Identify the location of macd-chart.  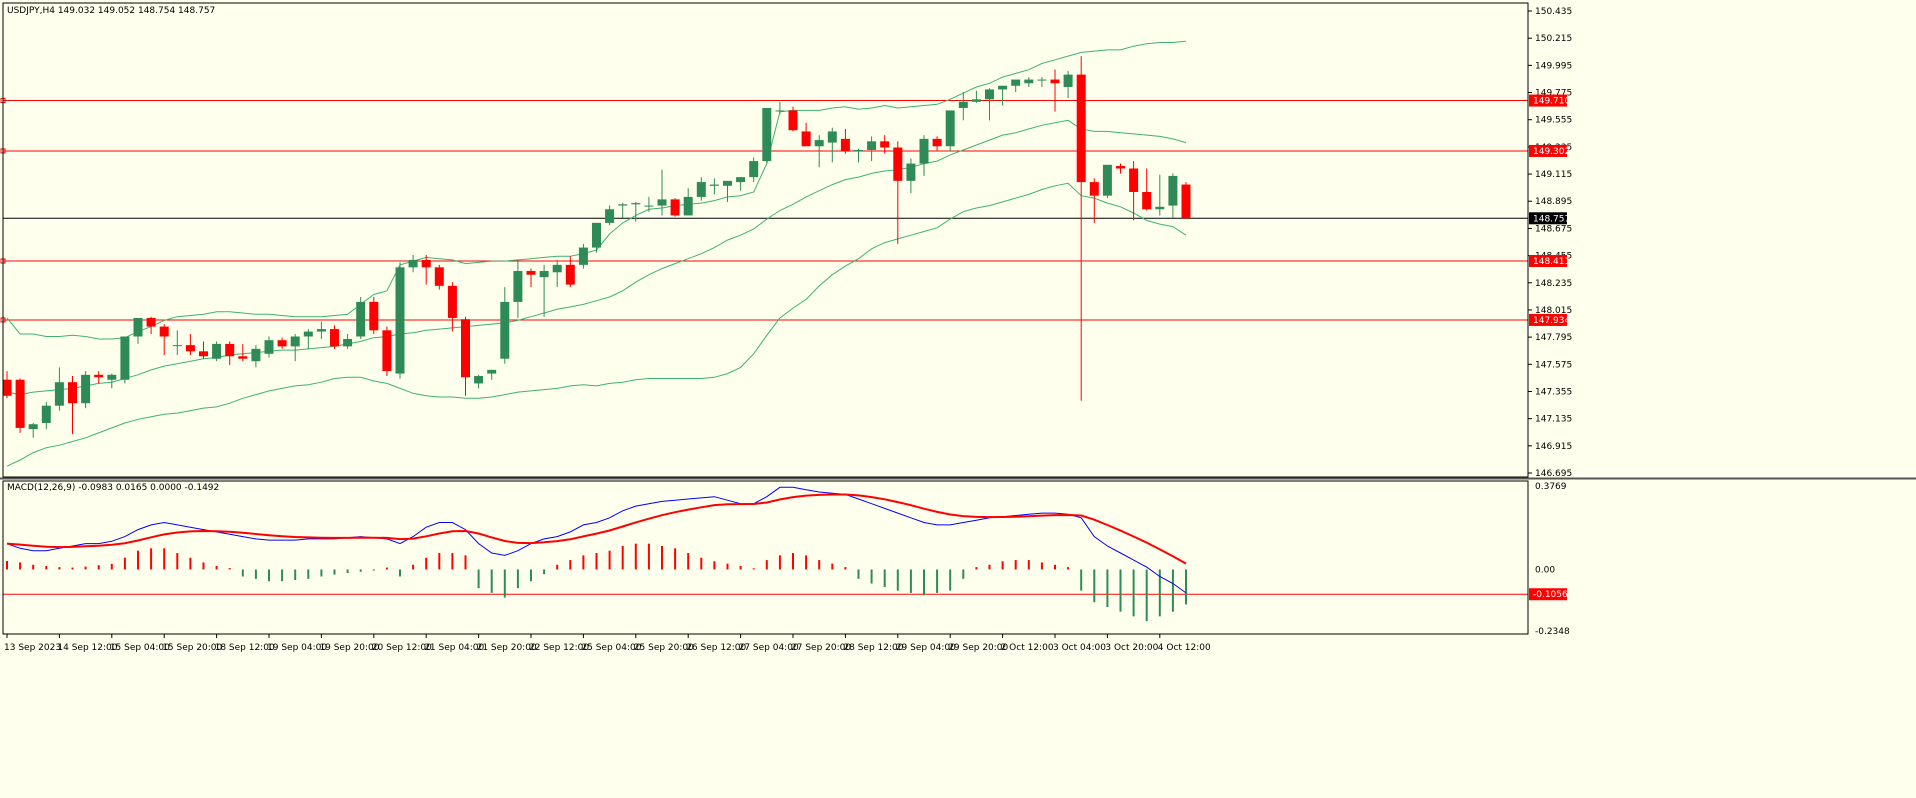
(765, 554).